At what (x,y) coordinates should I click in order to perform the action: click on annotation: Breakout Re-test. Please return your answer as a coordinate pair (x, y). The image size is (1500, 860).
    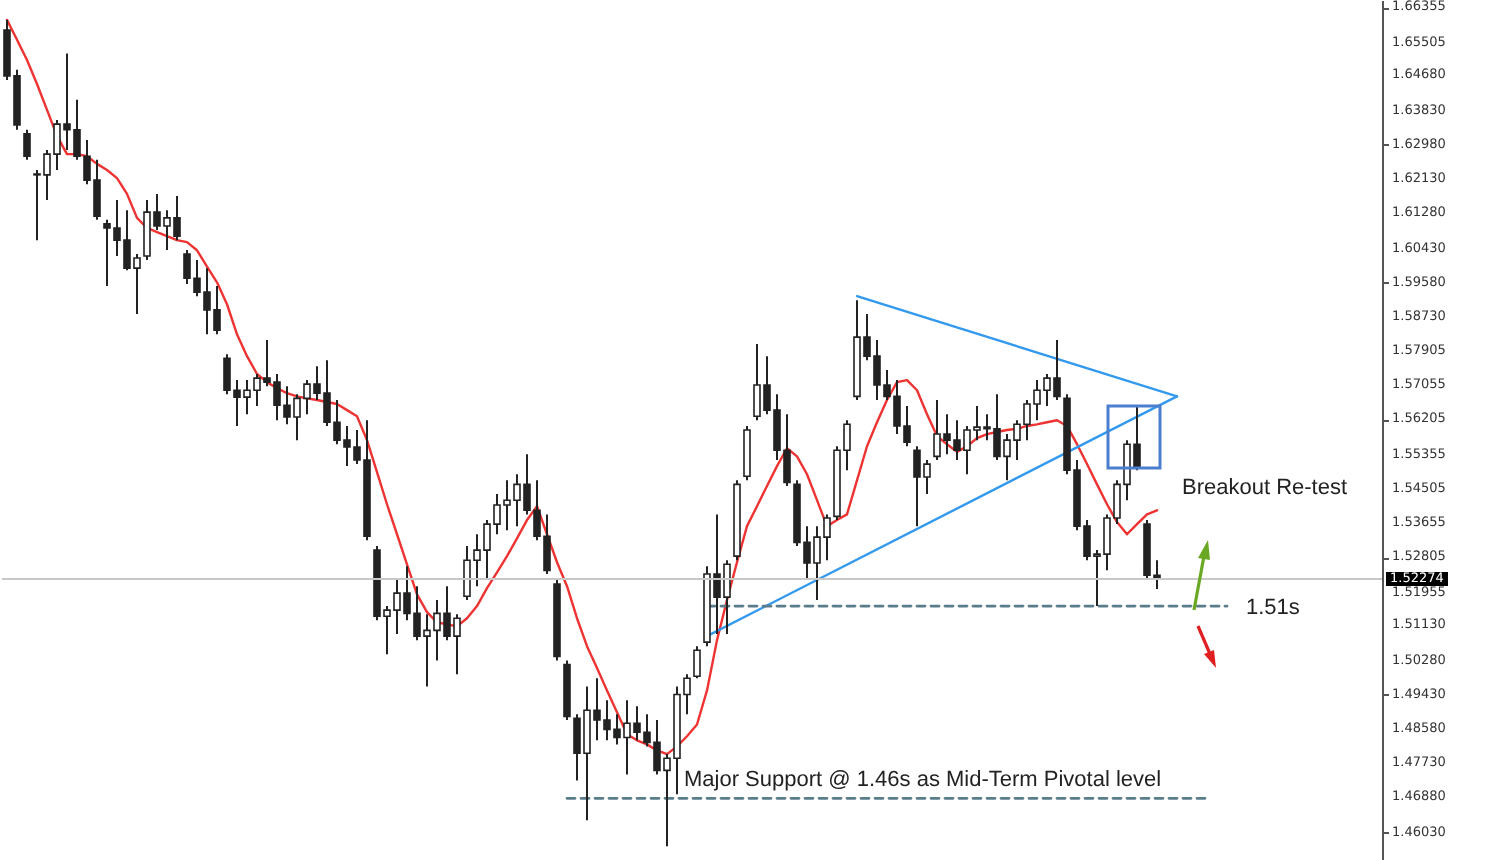
    Looking at the image, I should click on (1265, 488).